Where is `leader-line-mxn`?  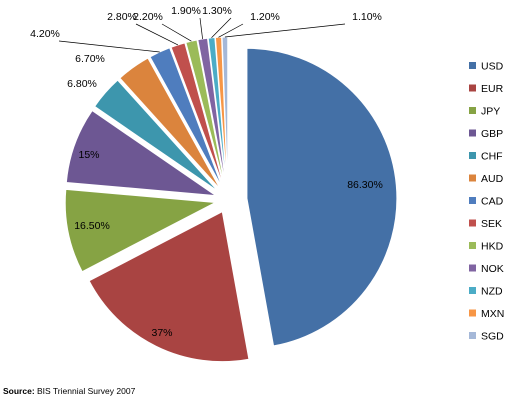 leader-line-mxn is located at coordinates (231, 30).